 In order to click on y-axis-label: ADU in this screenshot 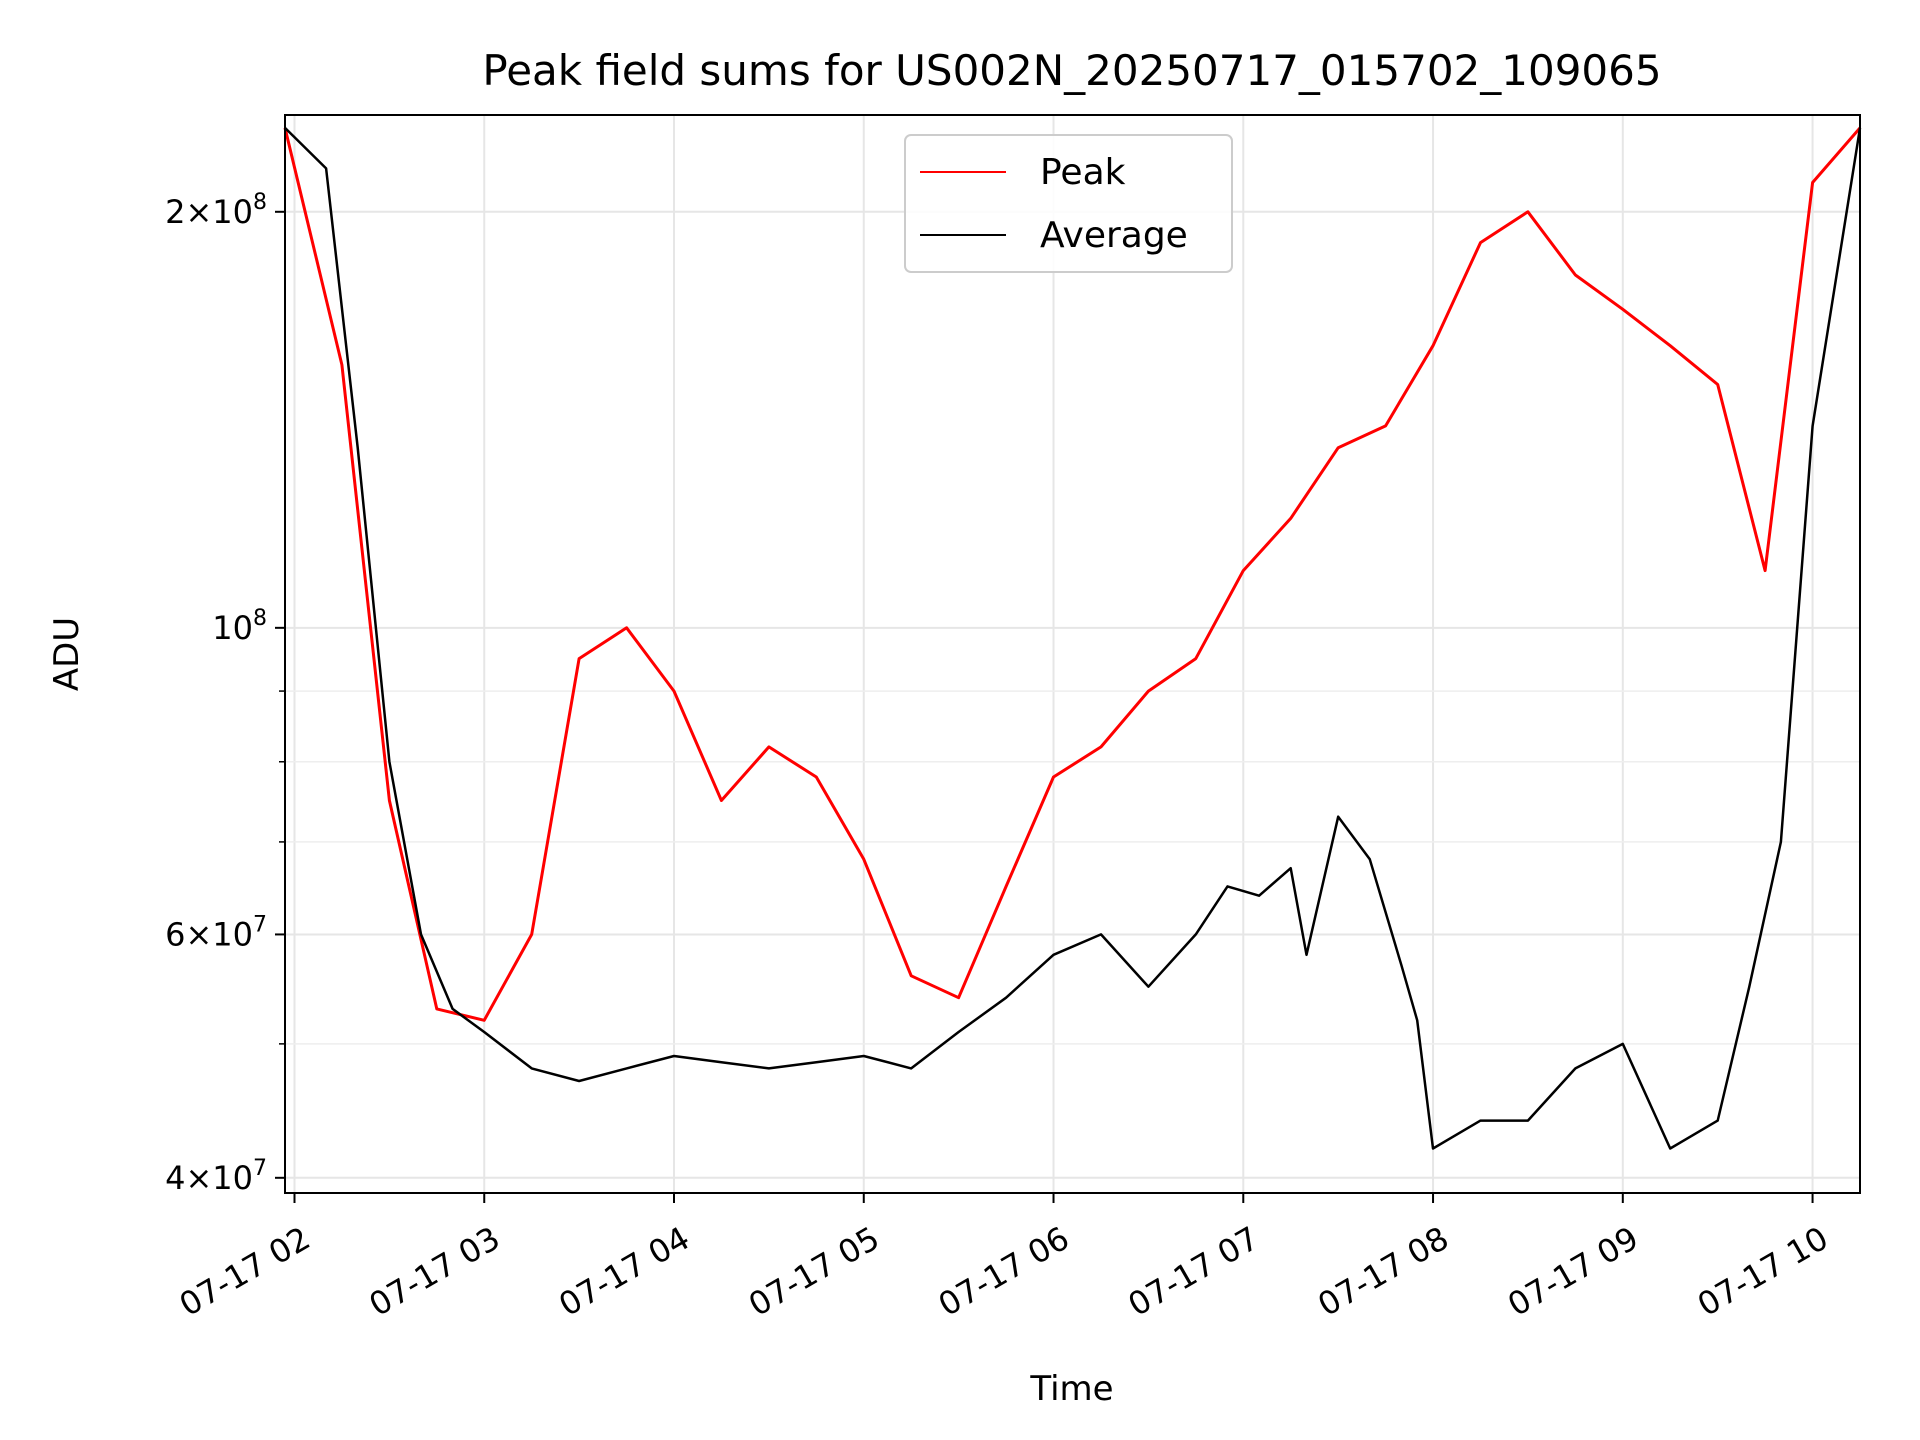, I will do `click(67, 654)`.